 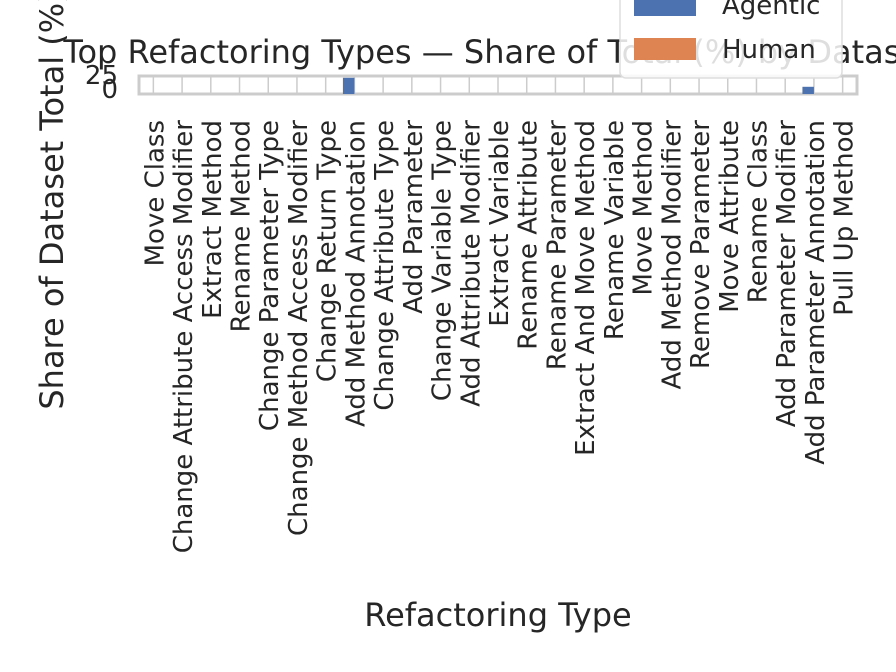 What do you see at coordinates (242, 226) in the screenshot?
I see `x-tick-label: Rename Method` at bounding box center [242, 226].